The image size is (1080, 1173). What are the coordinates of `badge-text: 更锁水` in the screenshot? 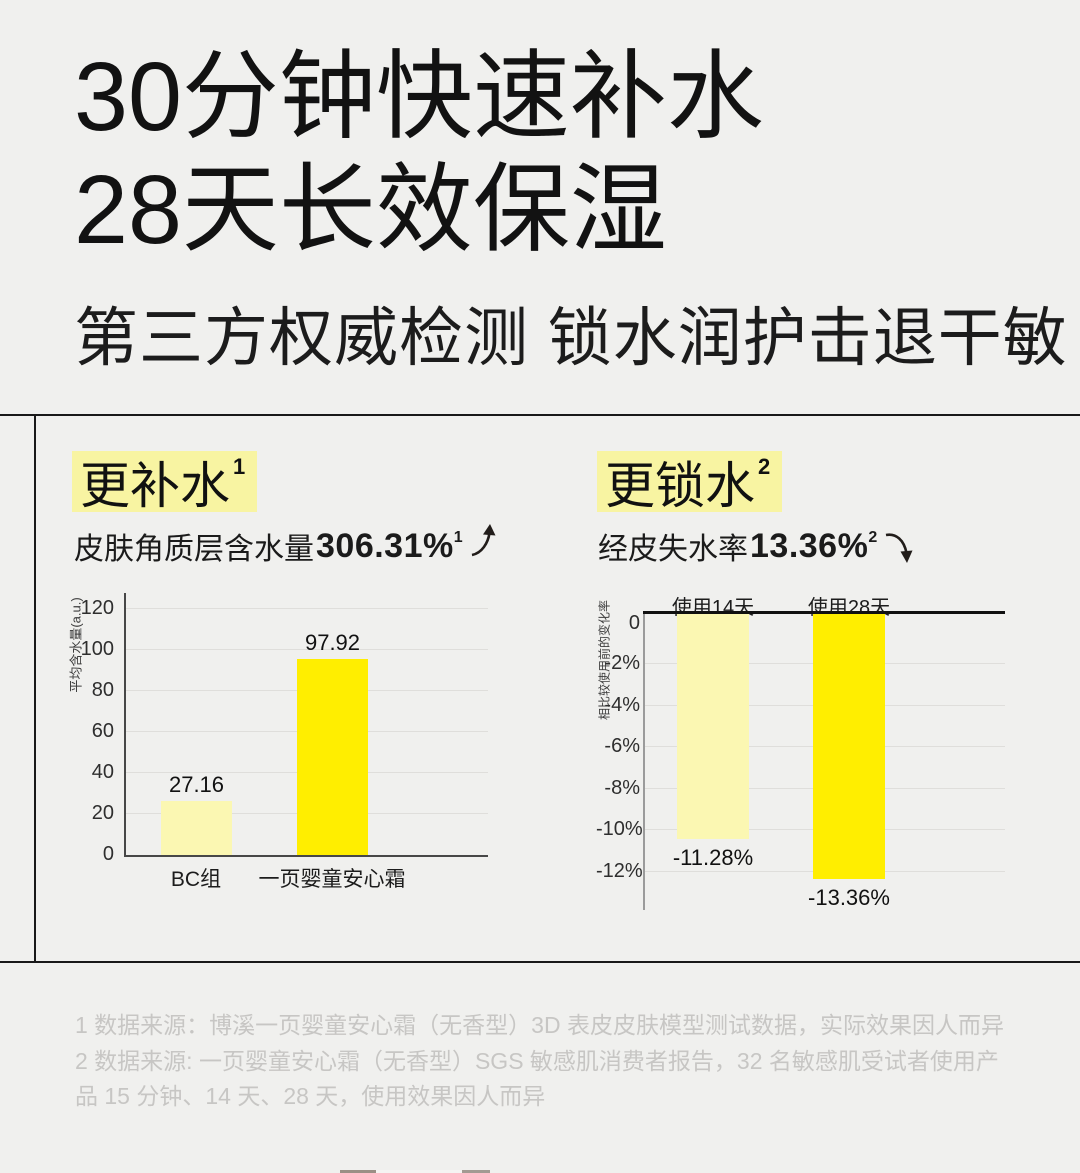 It's located at (680, 485).